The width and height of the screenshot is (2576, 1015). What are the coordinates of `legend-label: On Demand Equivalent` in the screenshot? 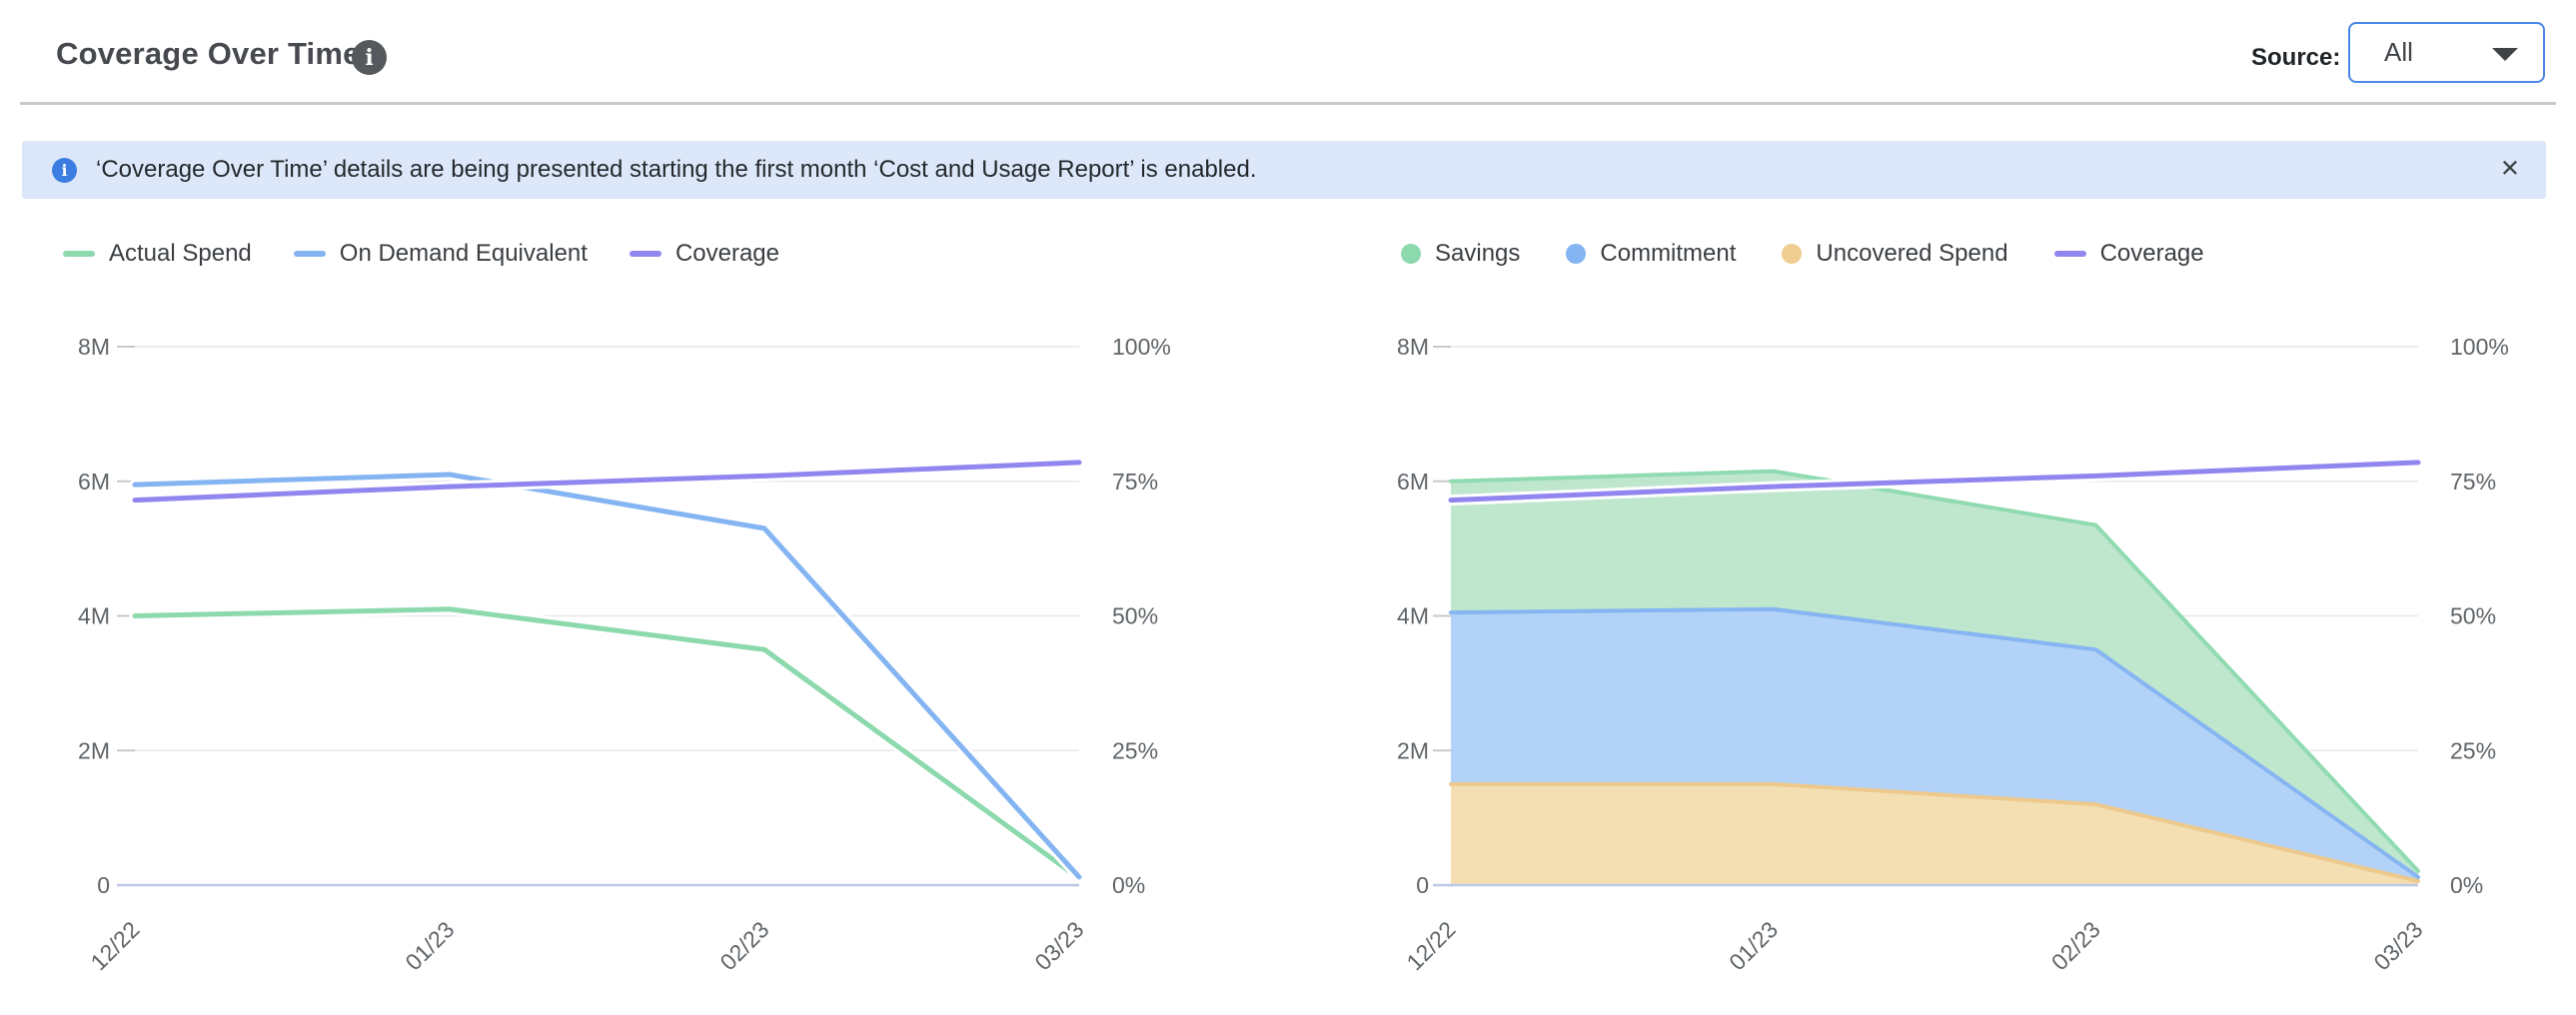 It's located at (463, 254).